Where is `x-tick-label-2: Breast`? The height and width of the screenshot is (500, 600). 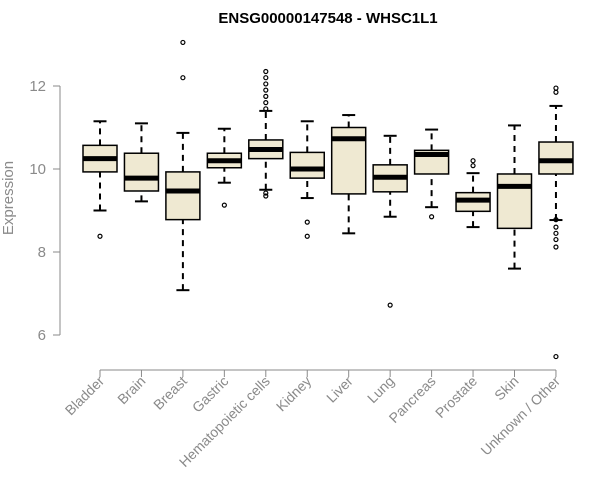
x-tick-label-2: Breast is located at coordinates (170, 393).